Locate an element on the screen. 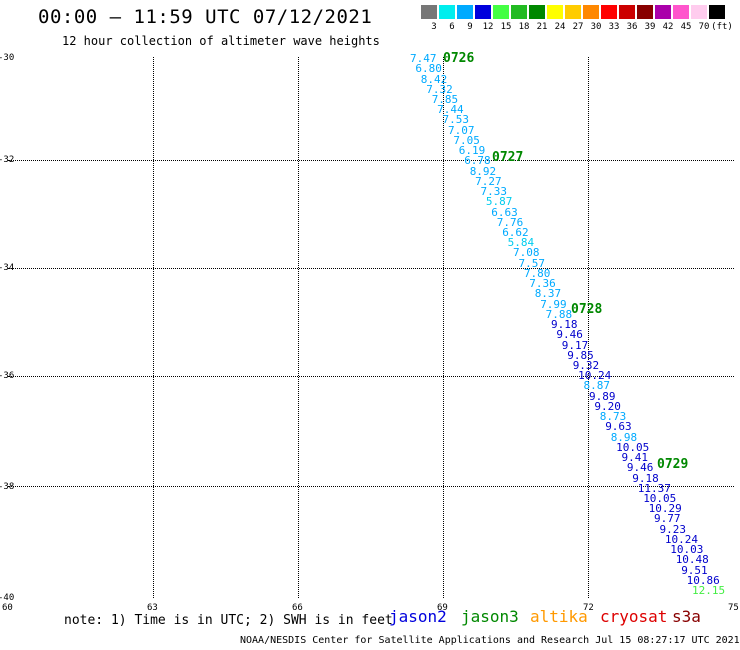 The image size is (740, 650). wave-height-value: 8.87 is located at coordinates (597, 386).